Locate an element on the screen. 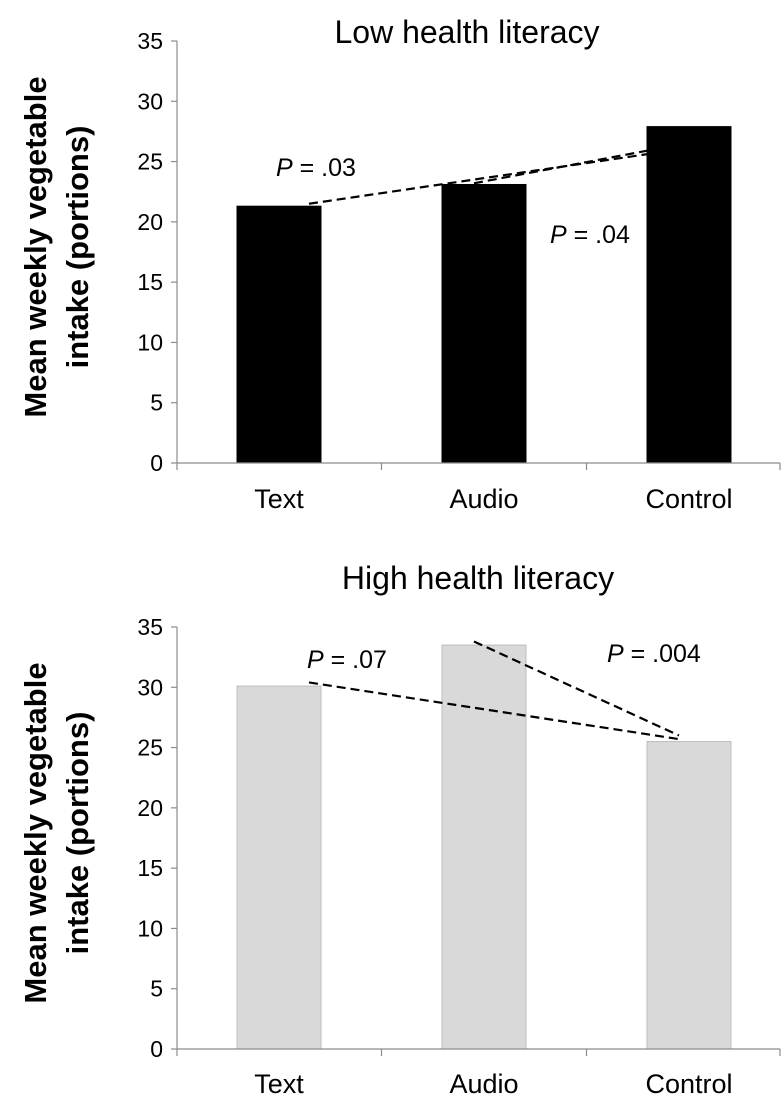 The image size is (781, 1099). p-value-label: P = .004 is located at coordinates (654, 654).